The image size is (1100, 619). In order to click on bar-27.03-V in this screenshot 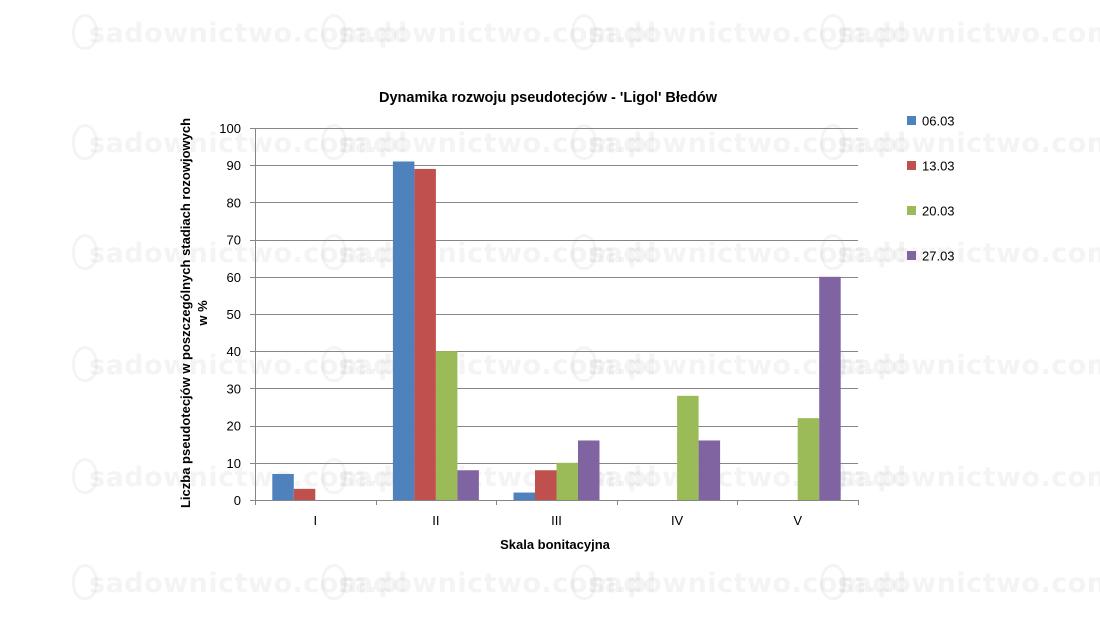, I will do `click(830, 388)`.